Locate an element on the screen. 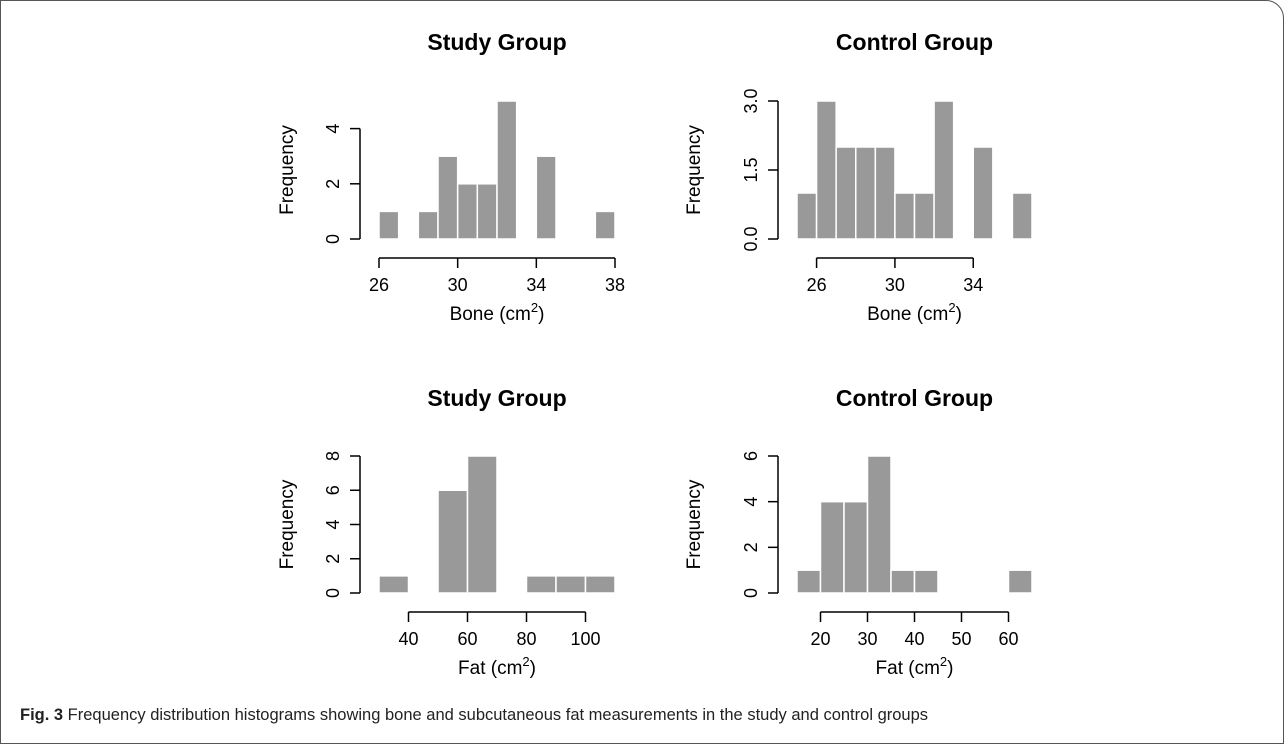 This screenshot has width=1287, height=747. x-tick-label: 38 is located at coordinates (615, 285).